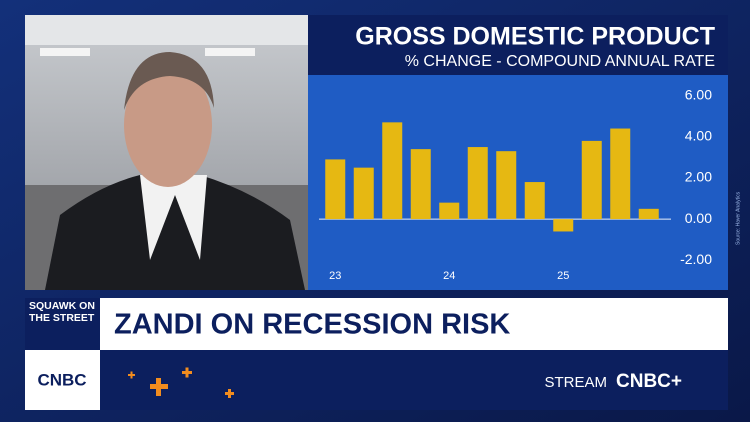 Image resolution: width=750 pixels, height=422 pixels. I want to click on x-tick-label: 25, so click(563, 276).